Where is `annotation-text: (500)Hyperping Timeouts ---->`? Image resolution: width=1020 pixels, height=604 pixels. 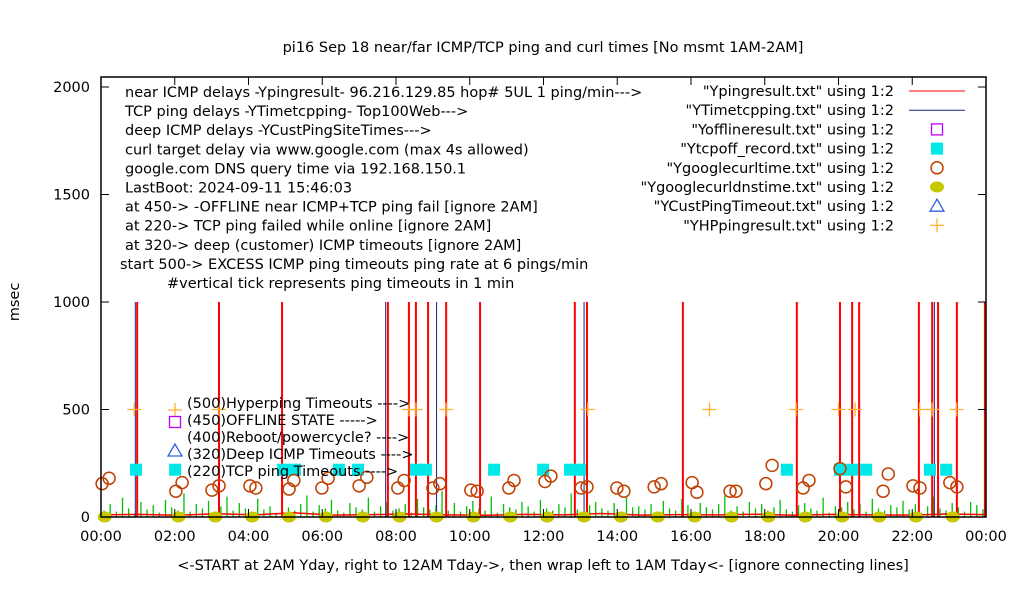
annotation-text: (500)Hyperping Timeouts ----> is located at coordinates (298, 404).